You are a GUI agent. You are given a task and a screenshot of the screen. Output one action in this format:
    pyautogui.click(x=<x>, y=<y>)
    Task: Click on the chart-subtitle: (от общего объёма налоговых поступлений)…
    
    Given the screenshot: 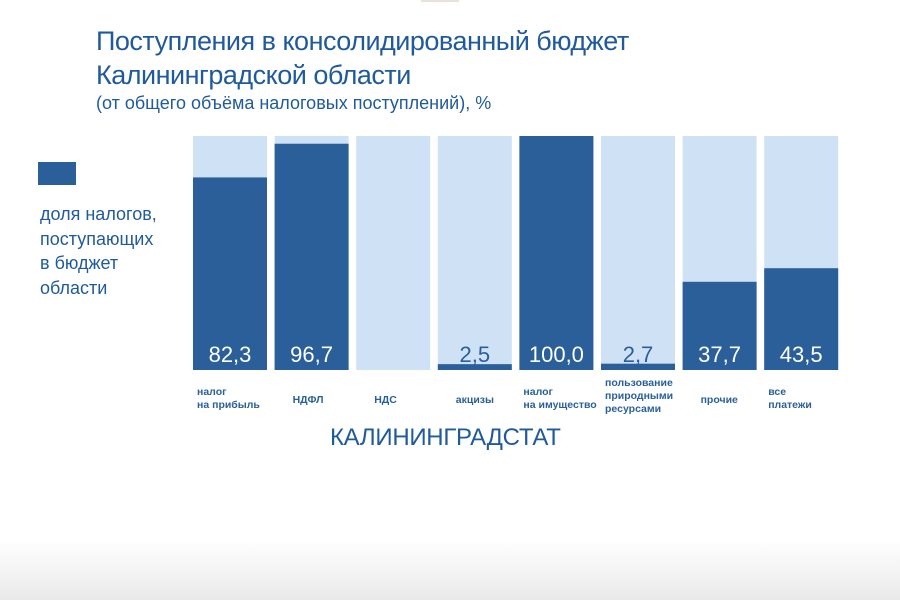 What is the action you would take?
    pyautogui.click(x=294, y=103)
    